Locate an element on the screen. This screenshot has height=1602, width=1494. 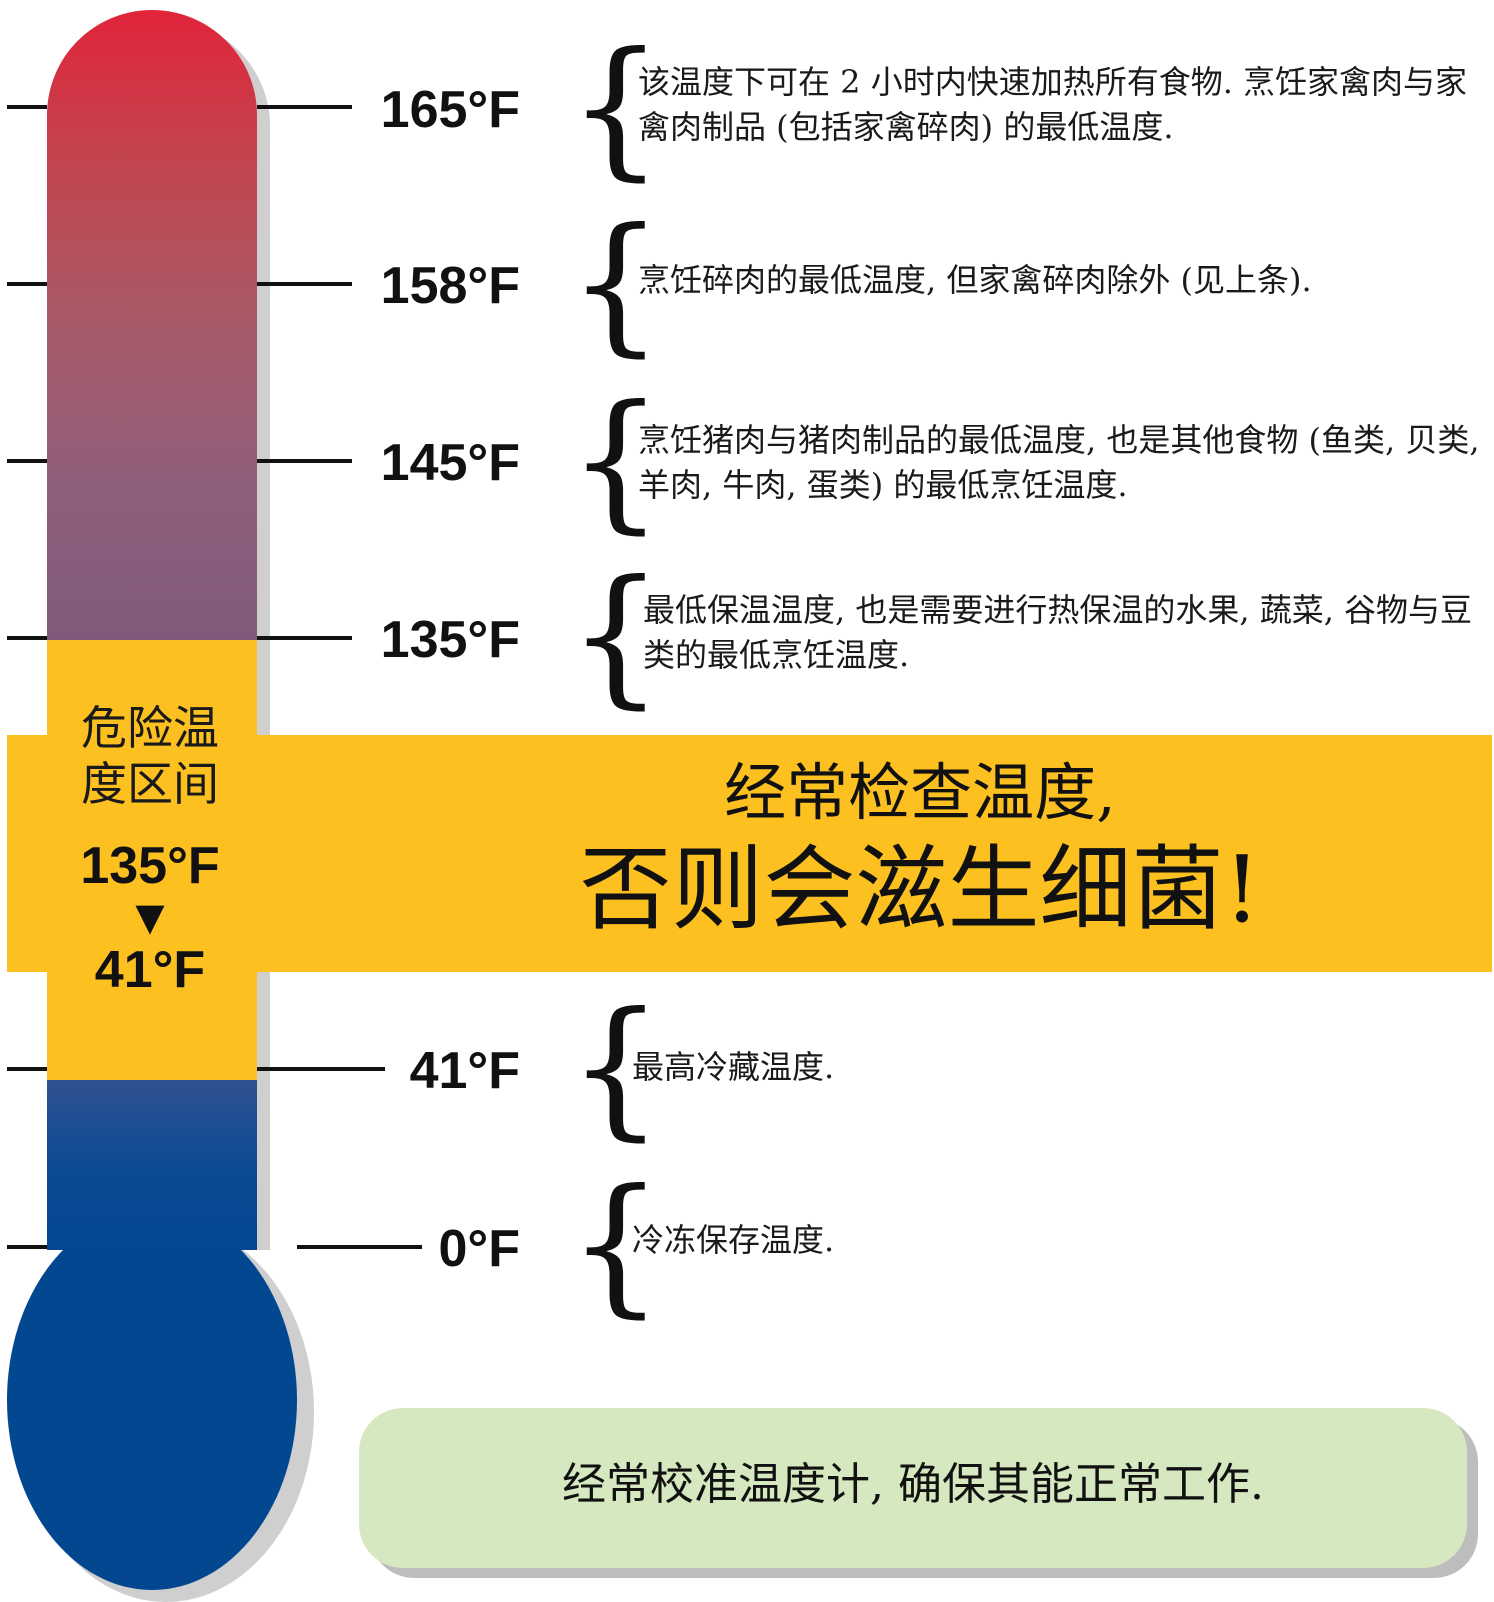
cold-zone is located at coordinates (152, 1165).